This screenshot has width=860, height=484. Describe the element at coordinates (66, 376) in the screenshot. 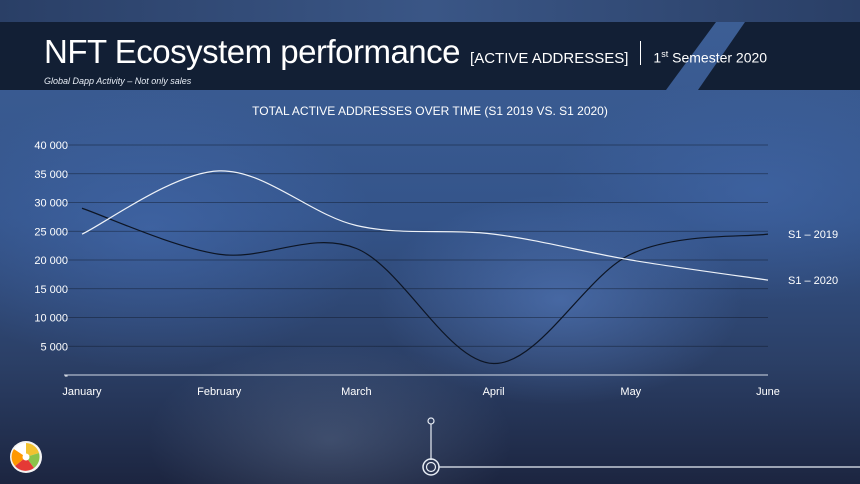

I see `y-tick-label: -` at that location.